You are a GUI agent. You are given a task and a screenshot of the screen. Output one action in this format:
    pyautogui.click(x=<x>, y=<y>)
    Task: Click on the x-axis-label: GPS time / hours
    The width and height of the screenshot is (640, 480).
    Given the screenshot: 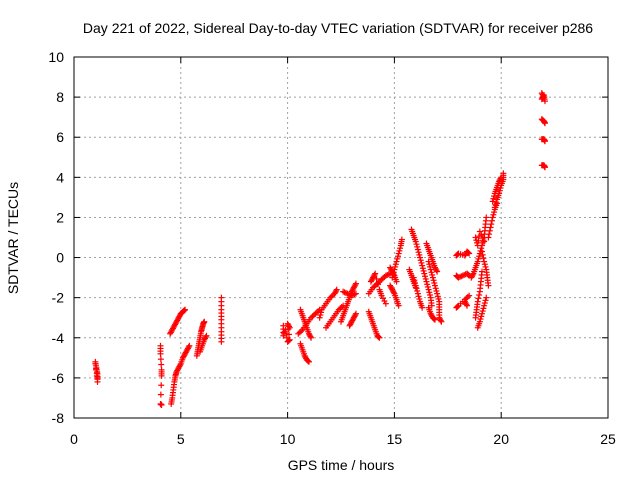 What is the action you would take?
    pyautogui.click(x=341, y=465)
    